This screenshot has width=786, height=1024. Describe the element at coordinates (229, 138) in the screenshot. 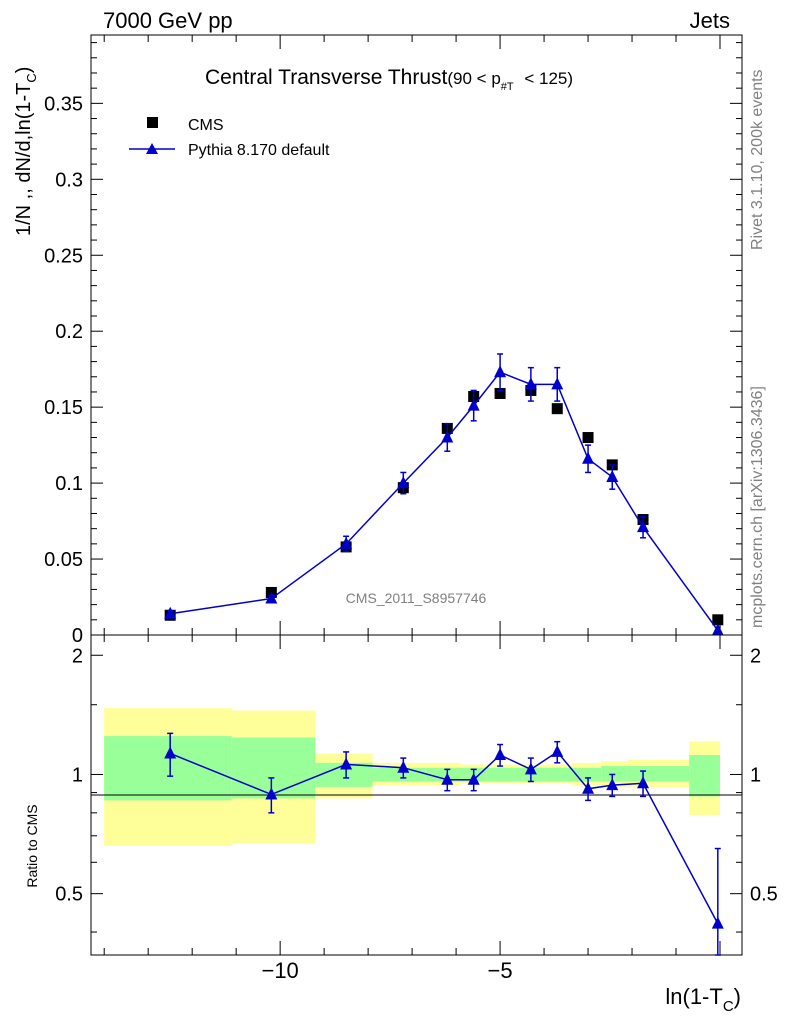

I see `legend: CMS Pythia 8.170 default` at that location.